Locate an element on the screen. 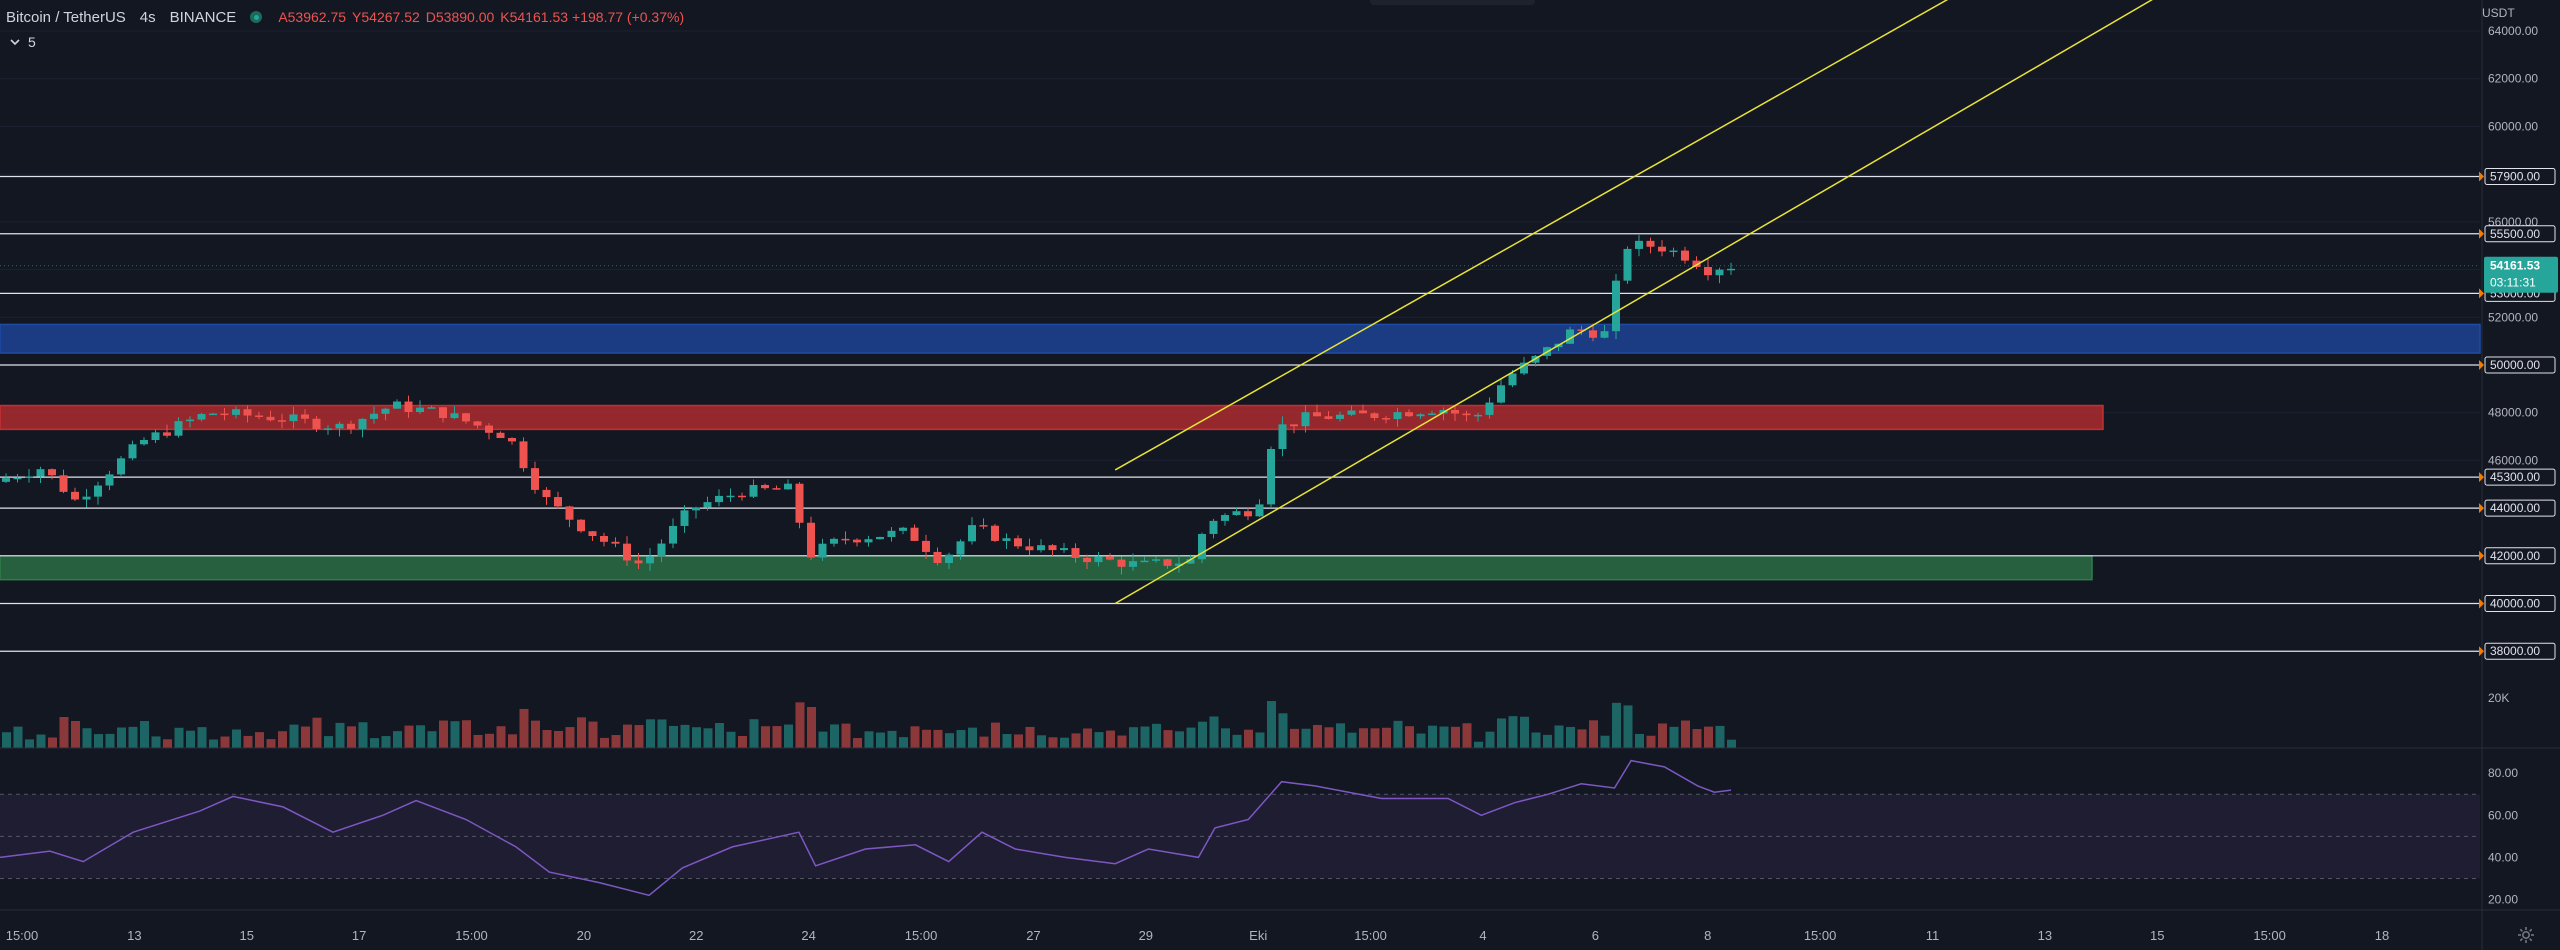 The image size is (2560, 950). green-zone is located at coordinates (1046, 568).